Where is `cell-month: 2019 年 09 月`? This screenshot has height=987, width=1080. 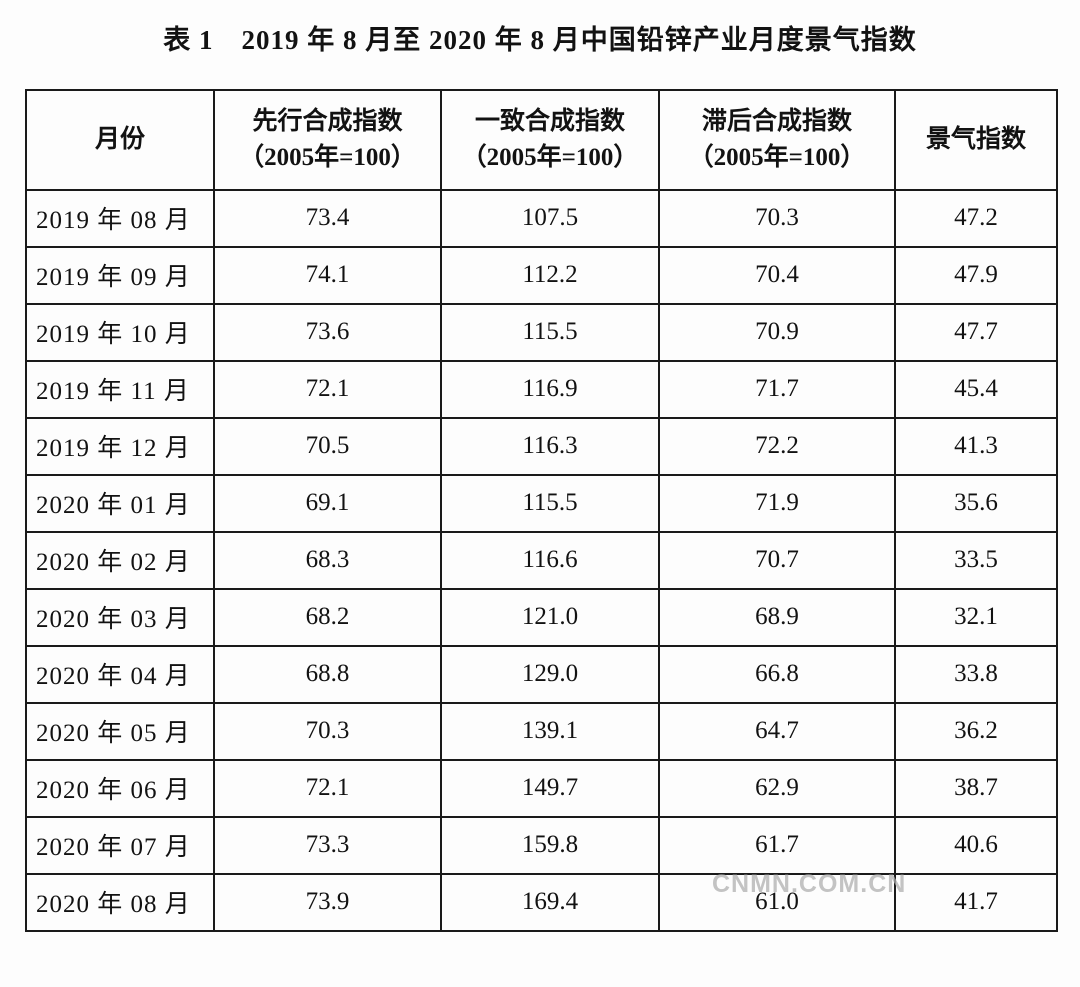 cell-month: 2019 年 09 月 is located at coordinates (120, 275).